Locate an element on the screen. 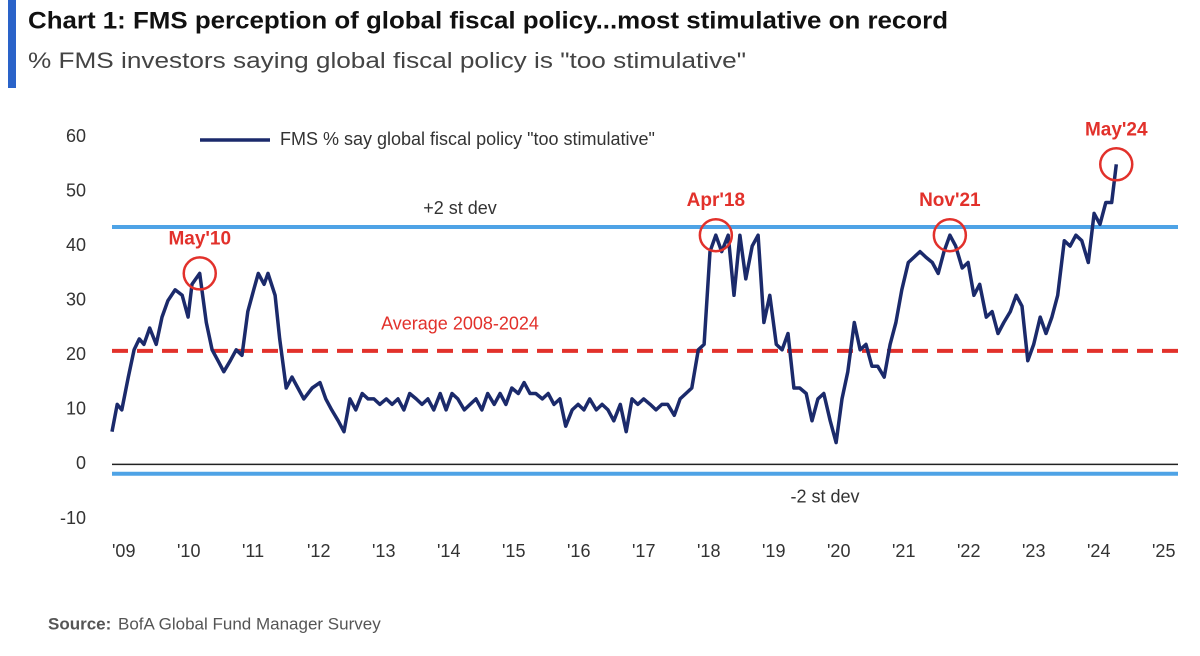 Image resolution: width=1200 pixels, height=656 pixels. y-tick-label: 30 is located at coordinates (76, 299).